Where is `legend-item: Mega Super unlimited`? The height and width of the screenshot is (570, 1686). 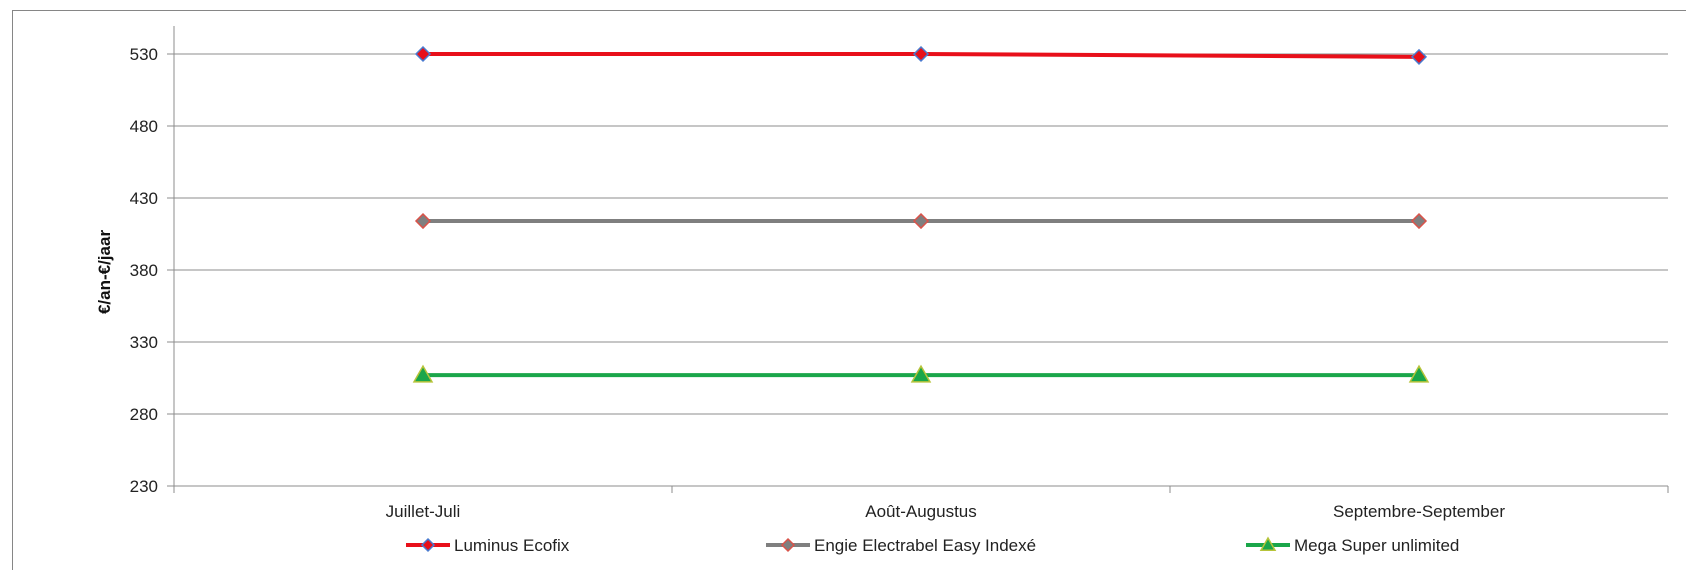
legend-item: Mega Super unlimited is located at coordinates (1352, 545).